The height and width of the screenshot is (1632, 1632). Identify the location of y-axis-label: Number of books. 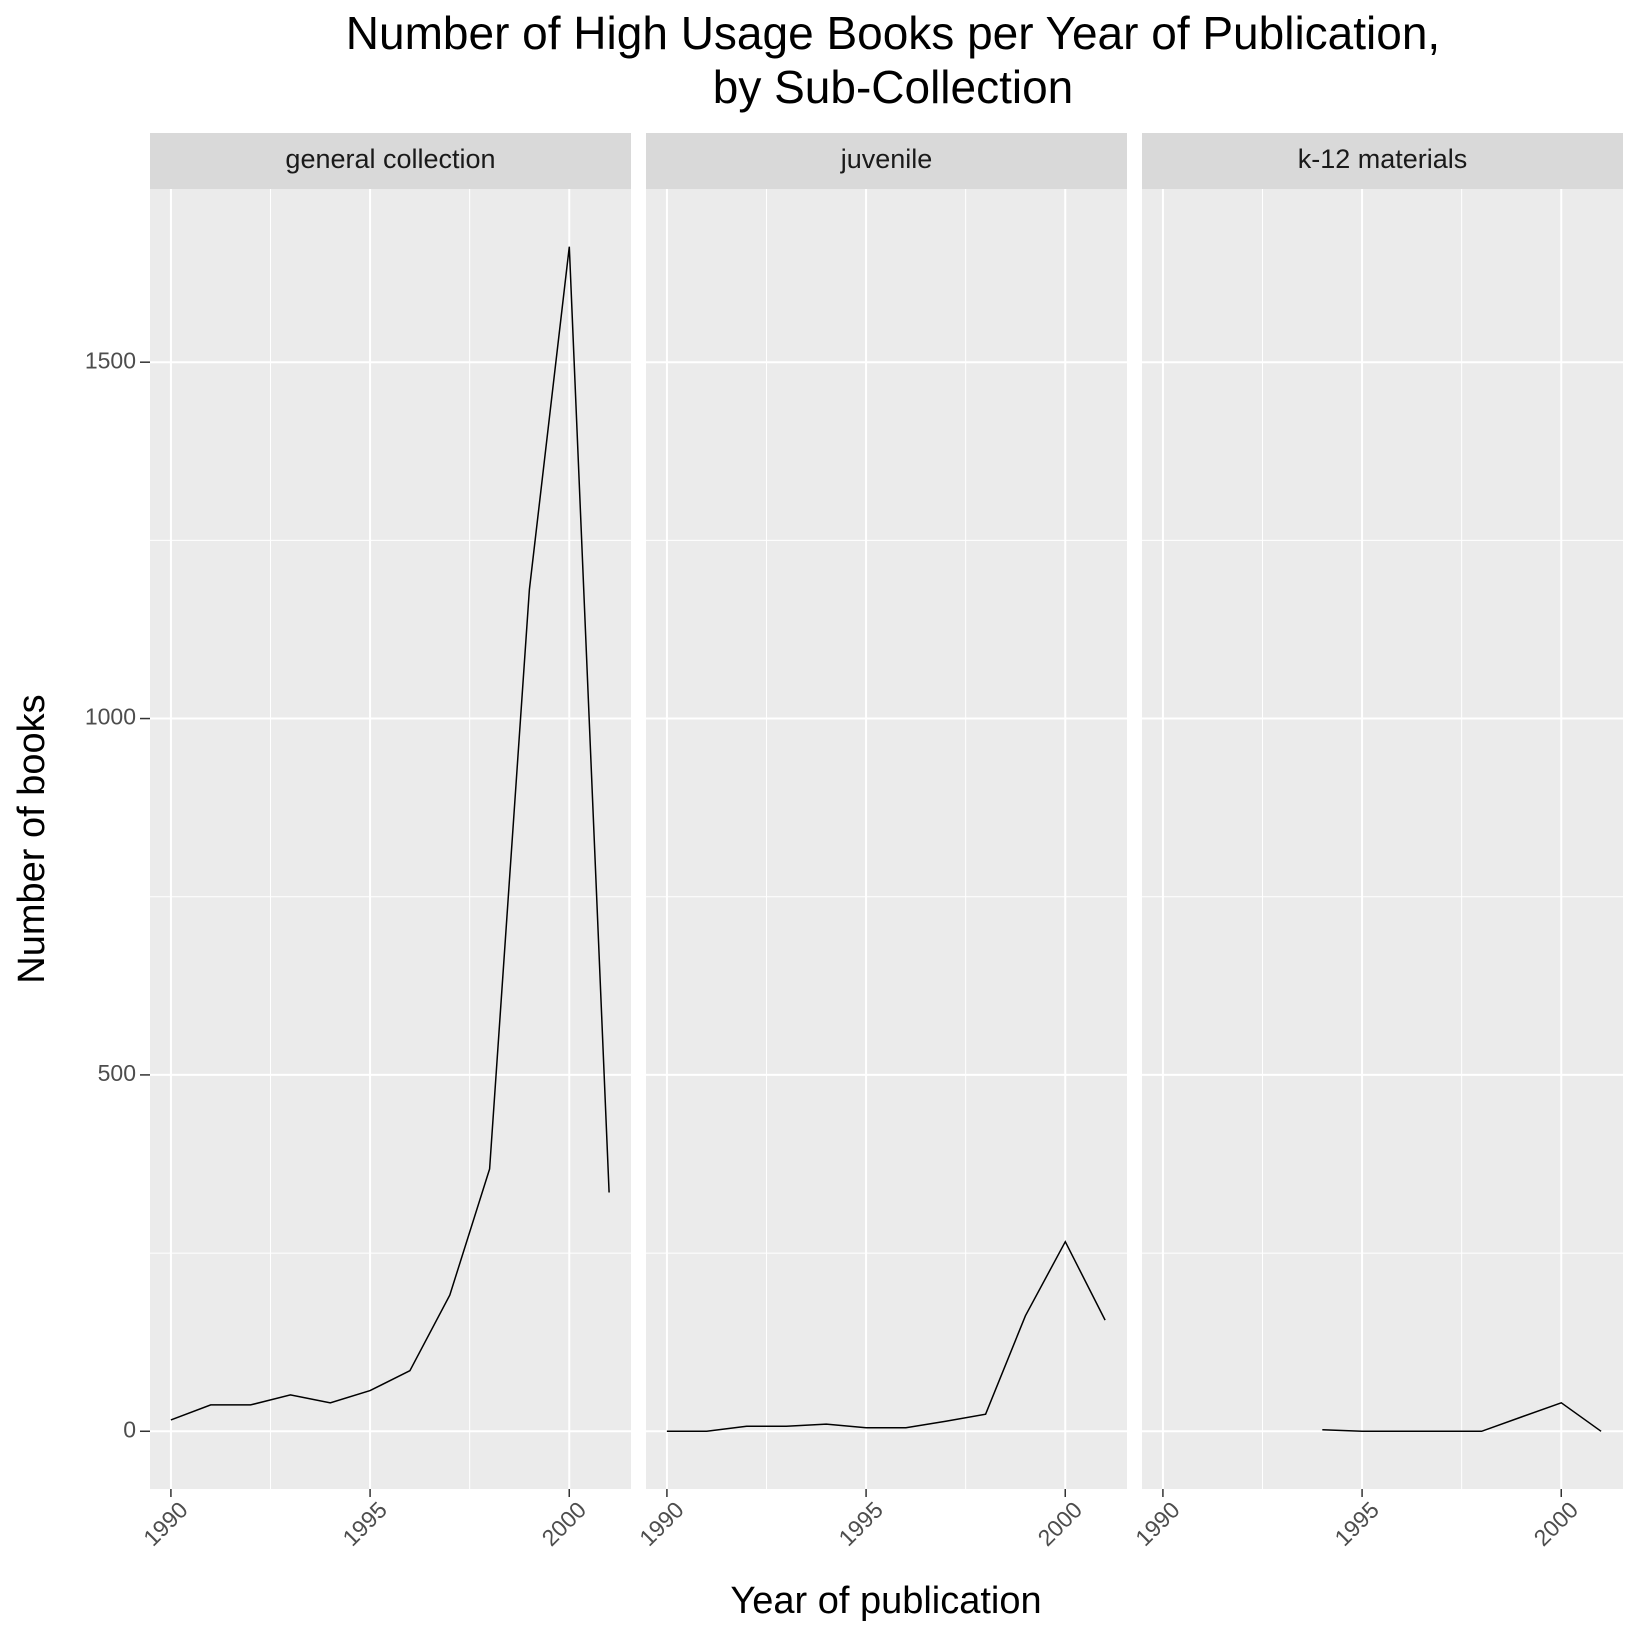
(32, 838).